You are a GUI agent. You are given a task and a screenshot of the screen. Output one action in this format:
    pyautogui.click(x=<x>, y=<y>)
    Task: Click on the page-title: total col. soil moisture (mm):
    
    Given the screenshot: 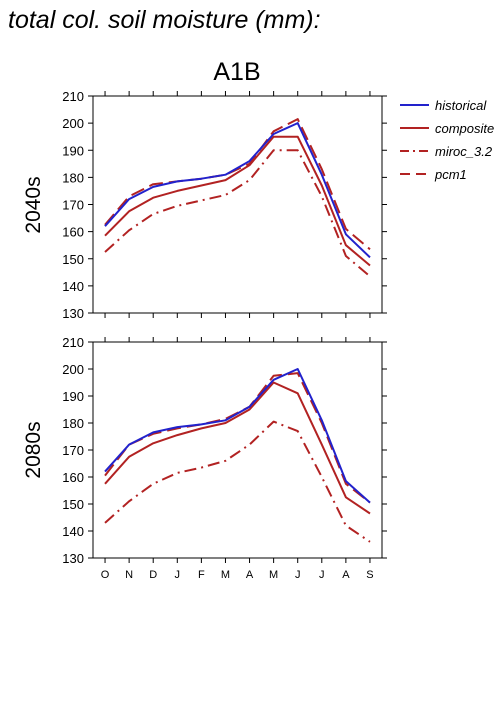 What is the action you would take?
    pyautogui.click(x=164, y=20)
    